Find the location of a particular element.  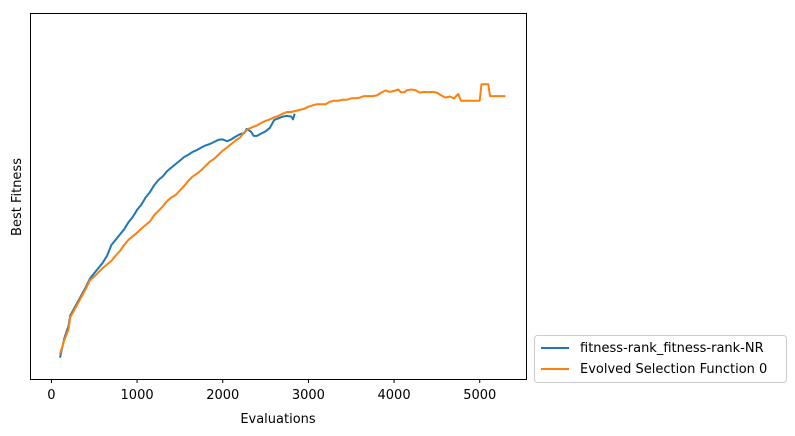

x-axis-label: Evaluations is located at coordinates (278, 419).